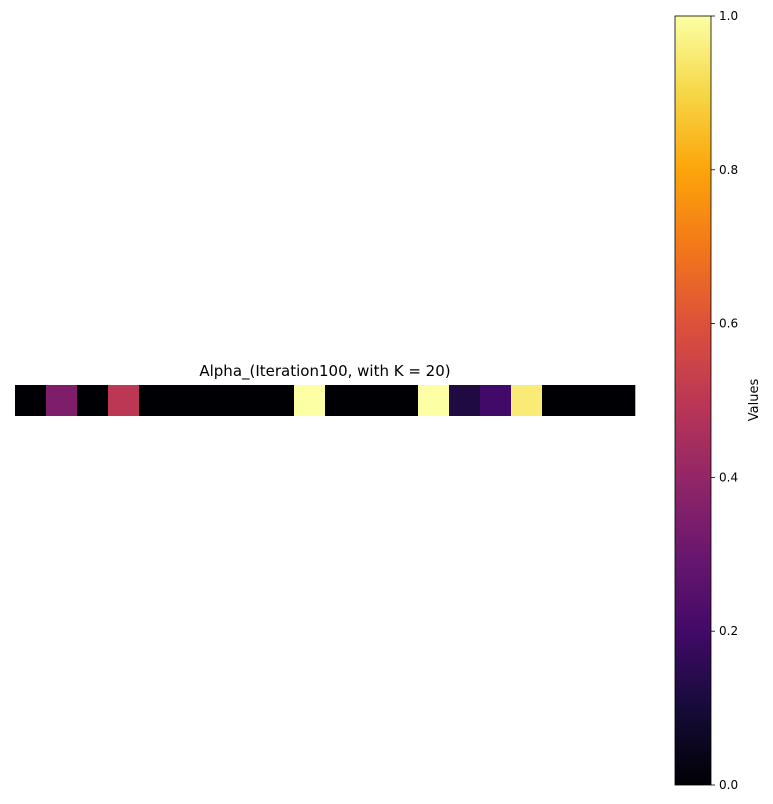 This screenshot has width=773, height=804. Describe the element at coordinates (724, 400) in the screenshot. I see `colorbar-ticks: 0.0 0.2 0.4 0.6 0.8 1.0` at that location.